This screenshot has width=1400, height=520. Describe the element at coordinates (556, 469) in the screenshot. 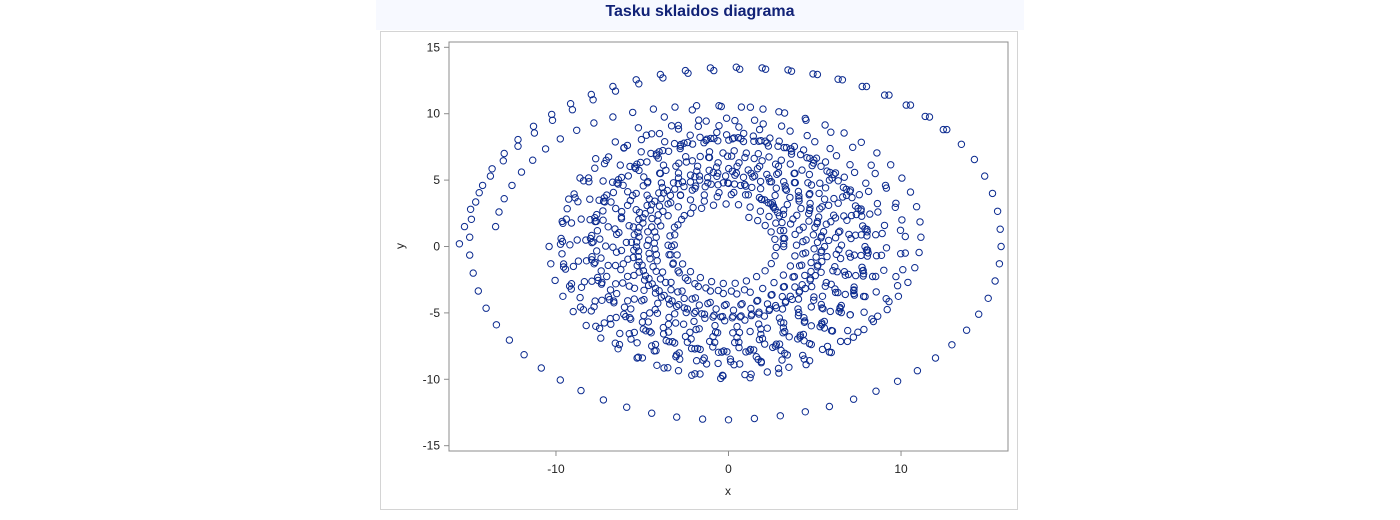

I see `x-tick-label: -10` at that location.